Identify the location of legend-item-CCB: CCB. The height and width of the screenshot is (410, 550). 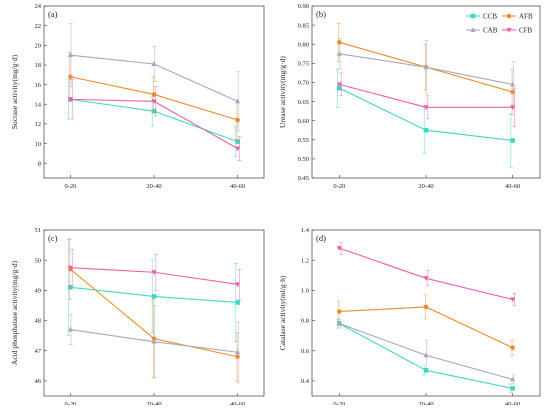
(481, 16).